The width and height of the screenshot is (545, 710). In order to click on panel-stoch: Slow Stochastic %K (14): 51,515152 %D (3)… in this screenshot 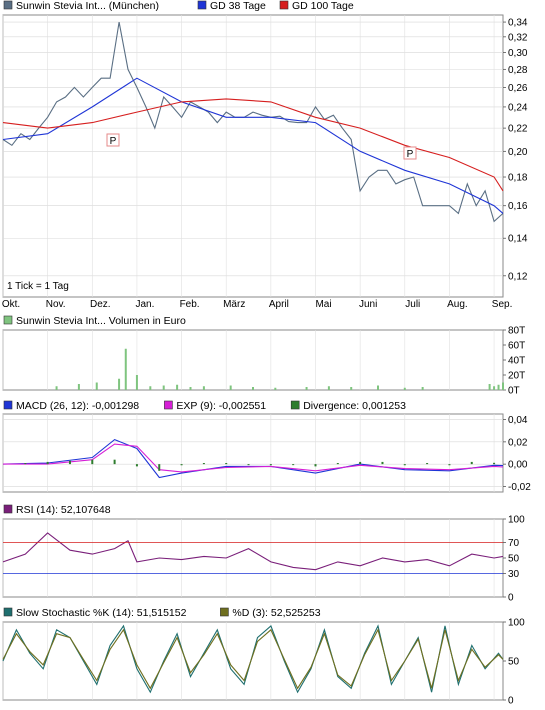, I will do `click(263, 657)`.